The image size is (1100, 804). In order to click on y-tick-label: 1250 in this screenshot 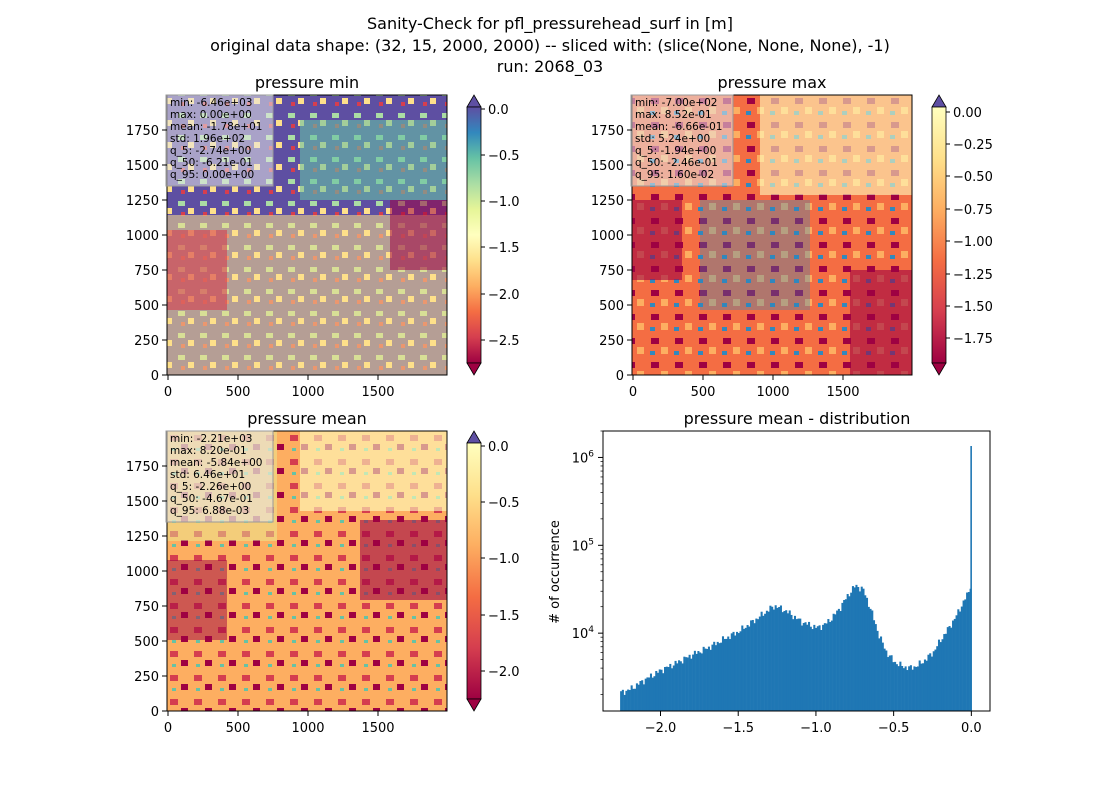, I will do `click(142, 537)`.